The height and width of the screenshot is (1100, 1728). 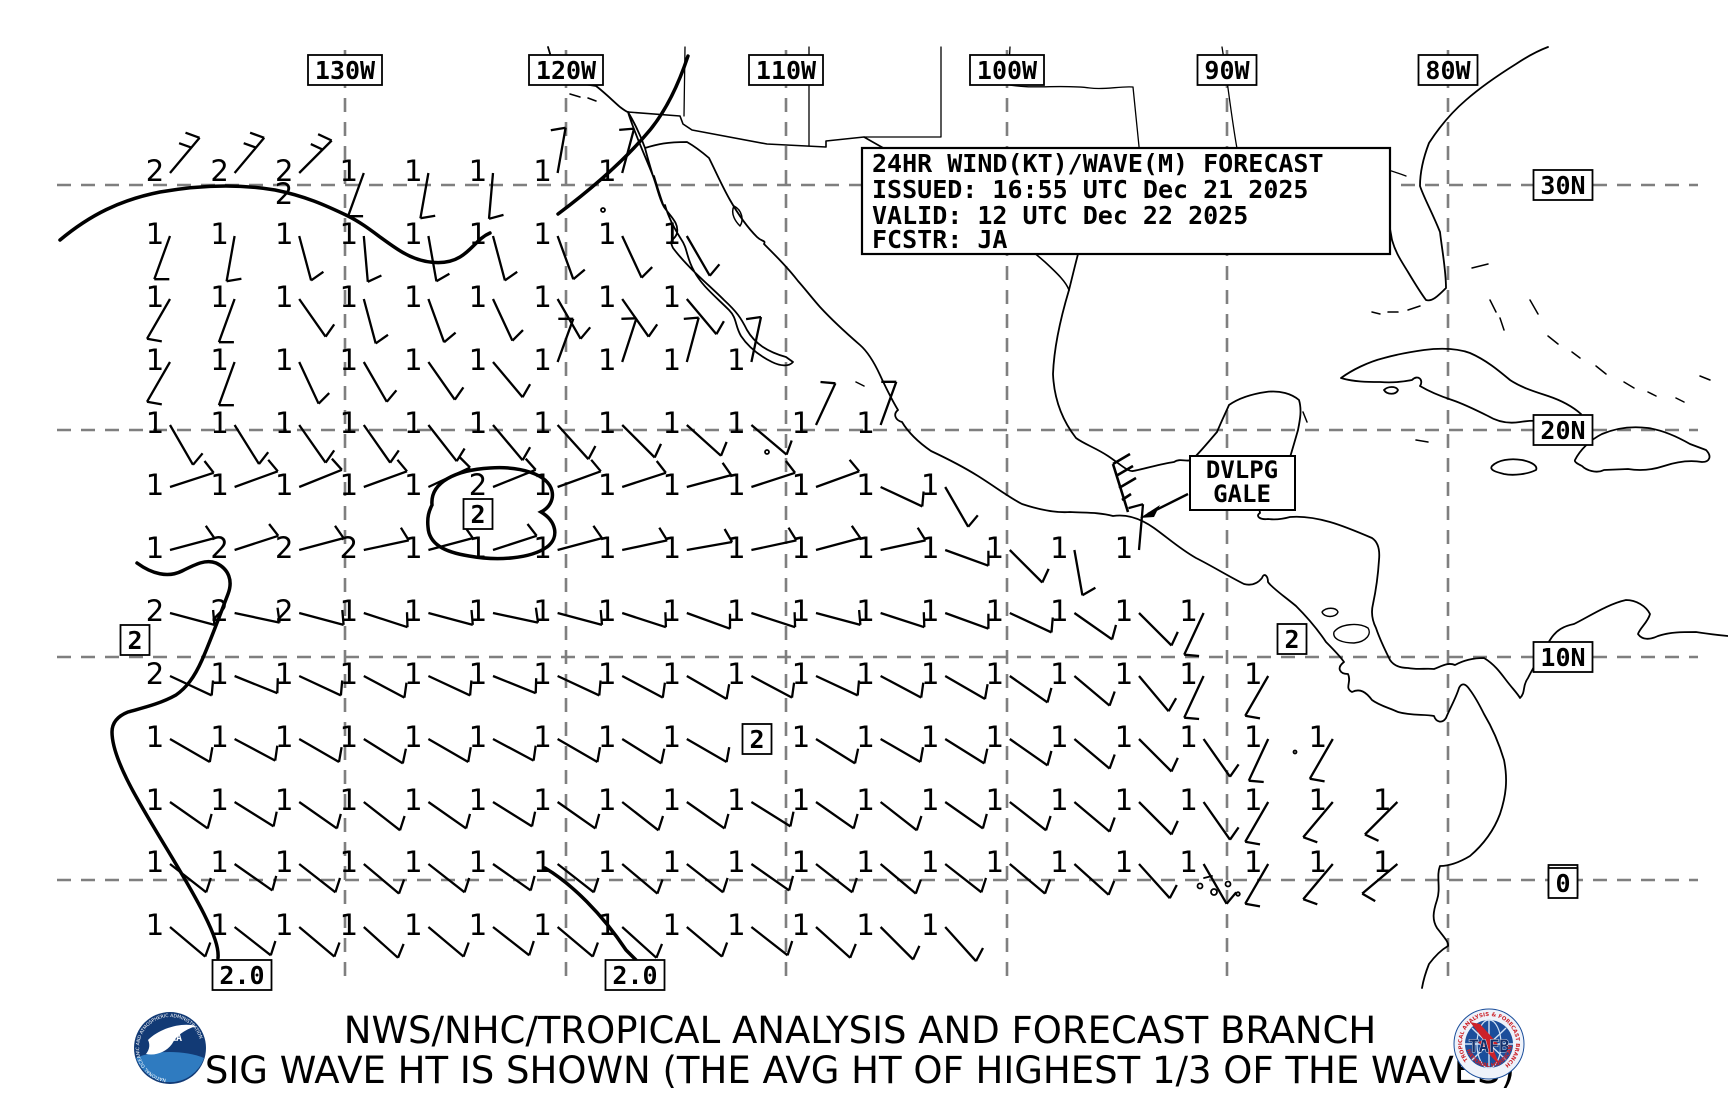 What do you see at coordinates (623, 135) in the screenshot?
I see `contour-2m-north-rise` at bounding box center [623, 135].